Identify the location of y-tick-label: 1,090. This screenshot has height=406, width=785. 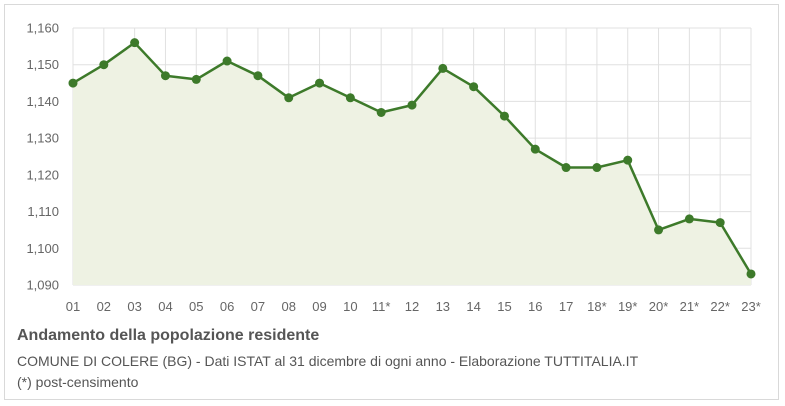
(42, 285).